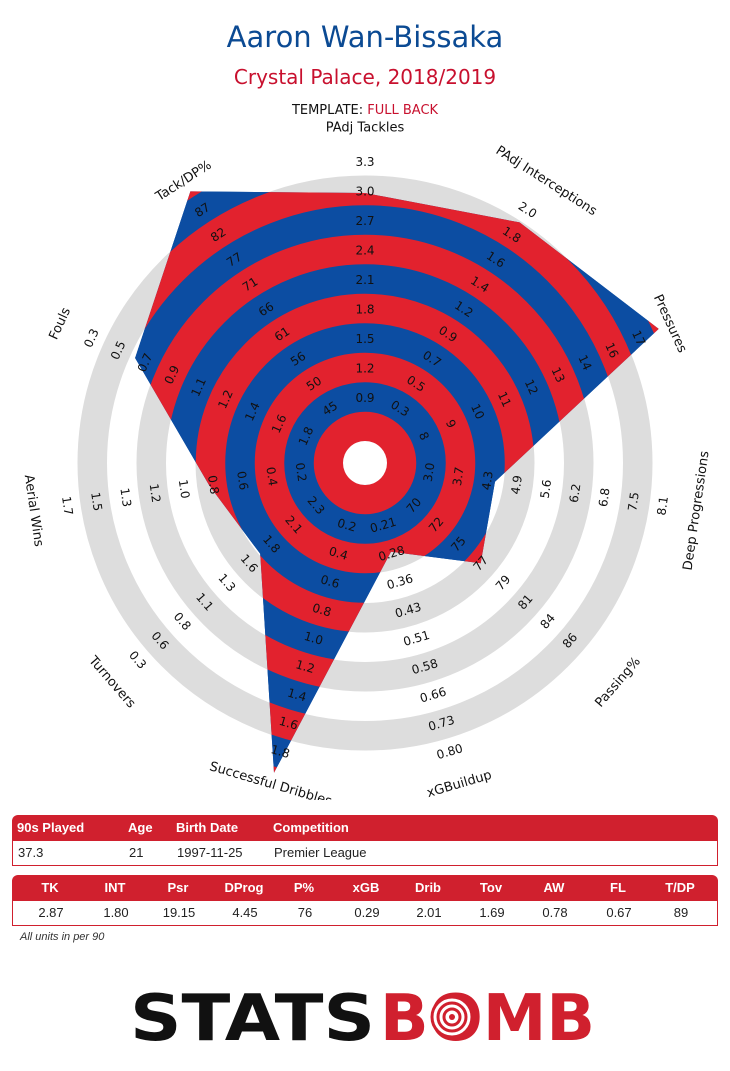  I want to click on radar-tick-label: 50, so click(314, 384).